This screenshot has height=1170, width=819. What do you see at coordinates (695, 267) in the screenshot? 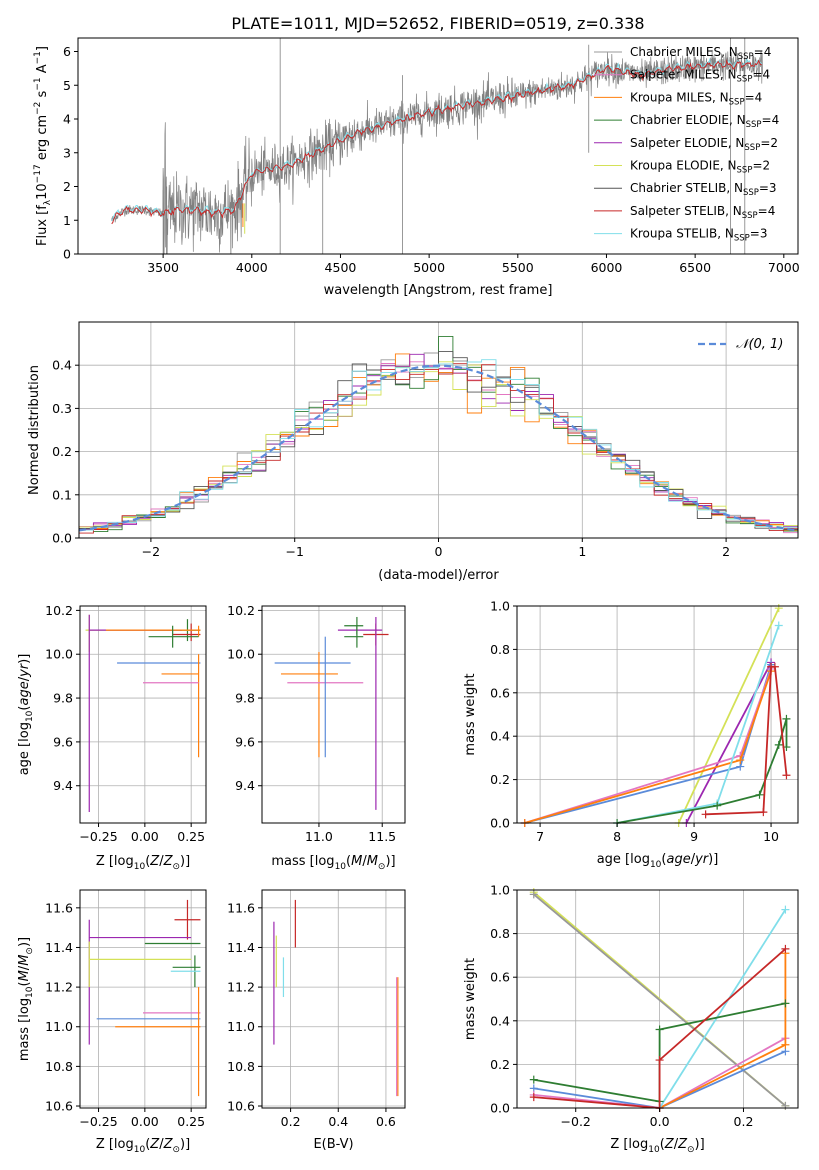
I see `x-tick-label: 6500` at bounding box center [695, 267].